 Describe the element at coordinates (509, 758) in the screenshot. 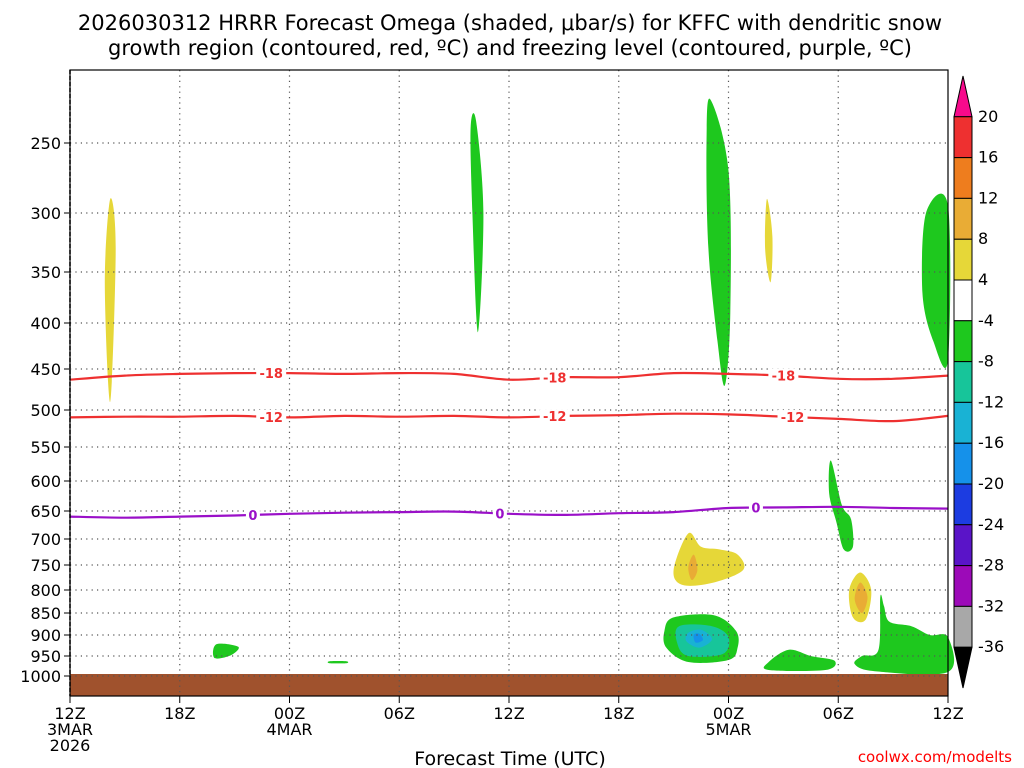

I see `x-axis-label: Forecast Time (UTC)` at that location.